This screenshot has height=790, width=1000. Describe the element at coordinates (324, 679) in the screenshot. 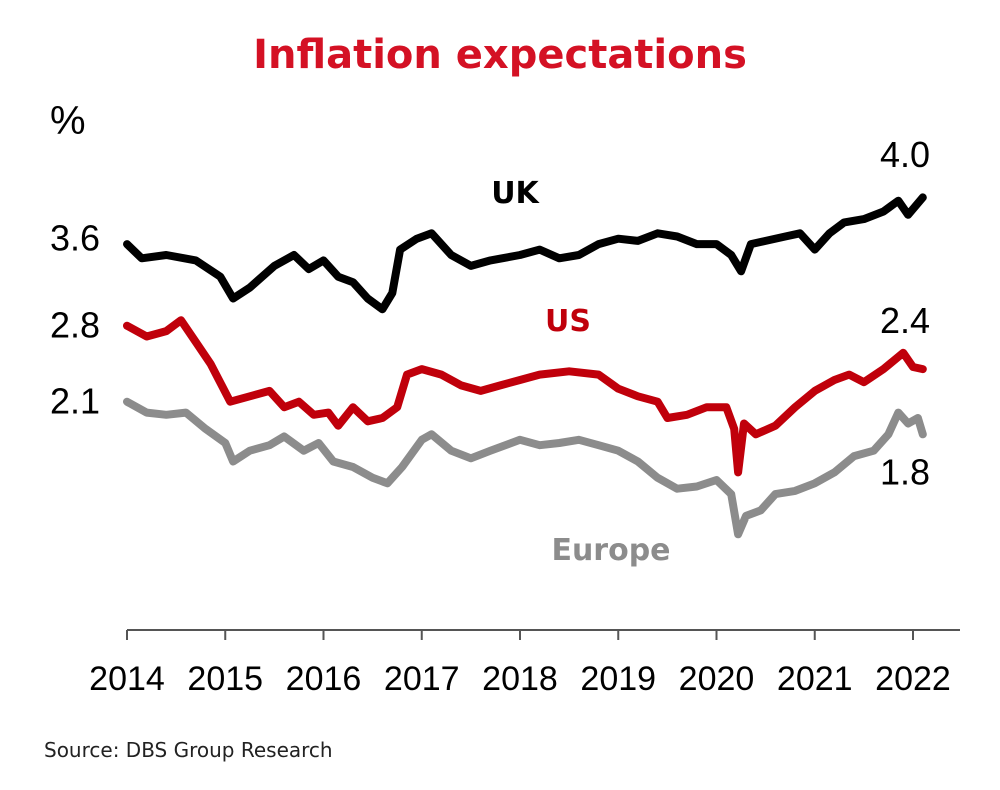

I see `x-tick-label-2016: 2016` at that location.